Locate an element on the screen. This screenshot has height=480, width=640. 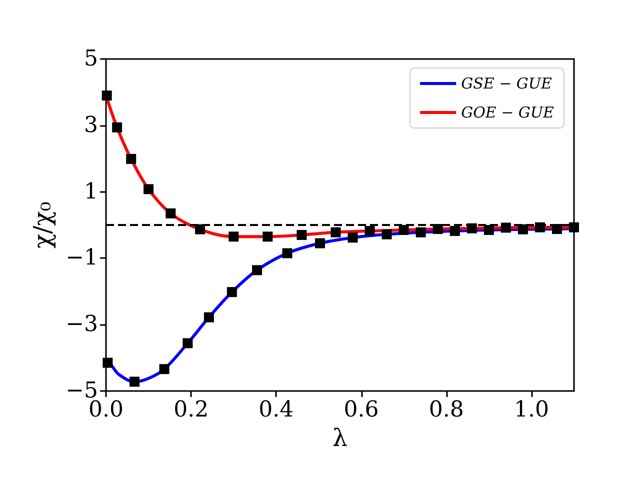
x-tick-label: 0.8 is located at coordinates (446, 410).